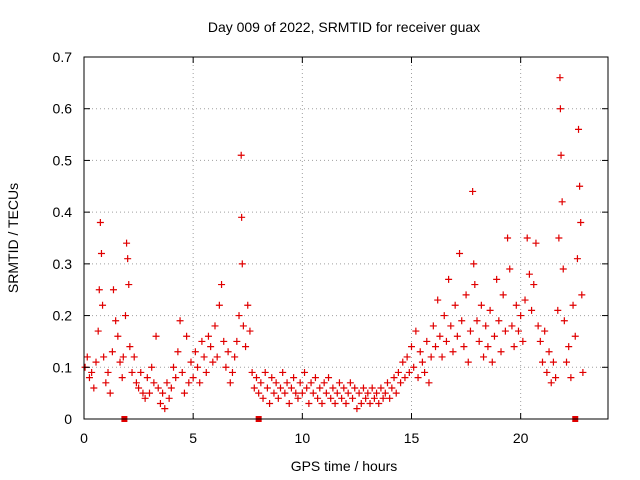  Describe the element at coordinates (63, 160) in the screenshot. I see `y-tick-label: 0.5` at that location.